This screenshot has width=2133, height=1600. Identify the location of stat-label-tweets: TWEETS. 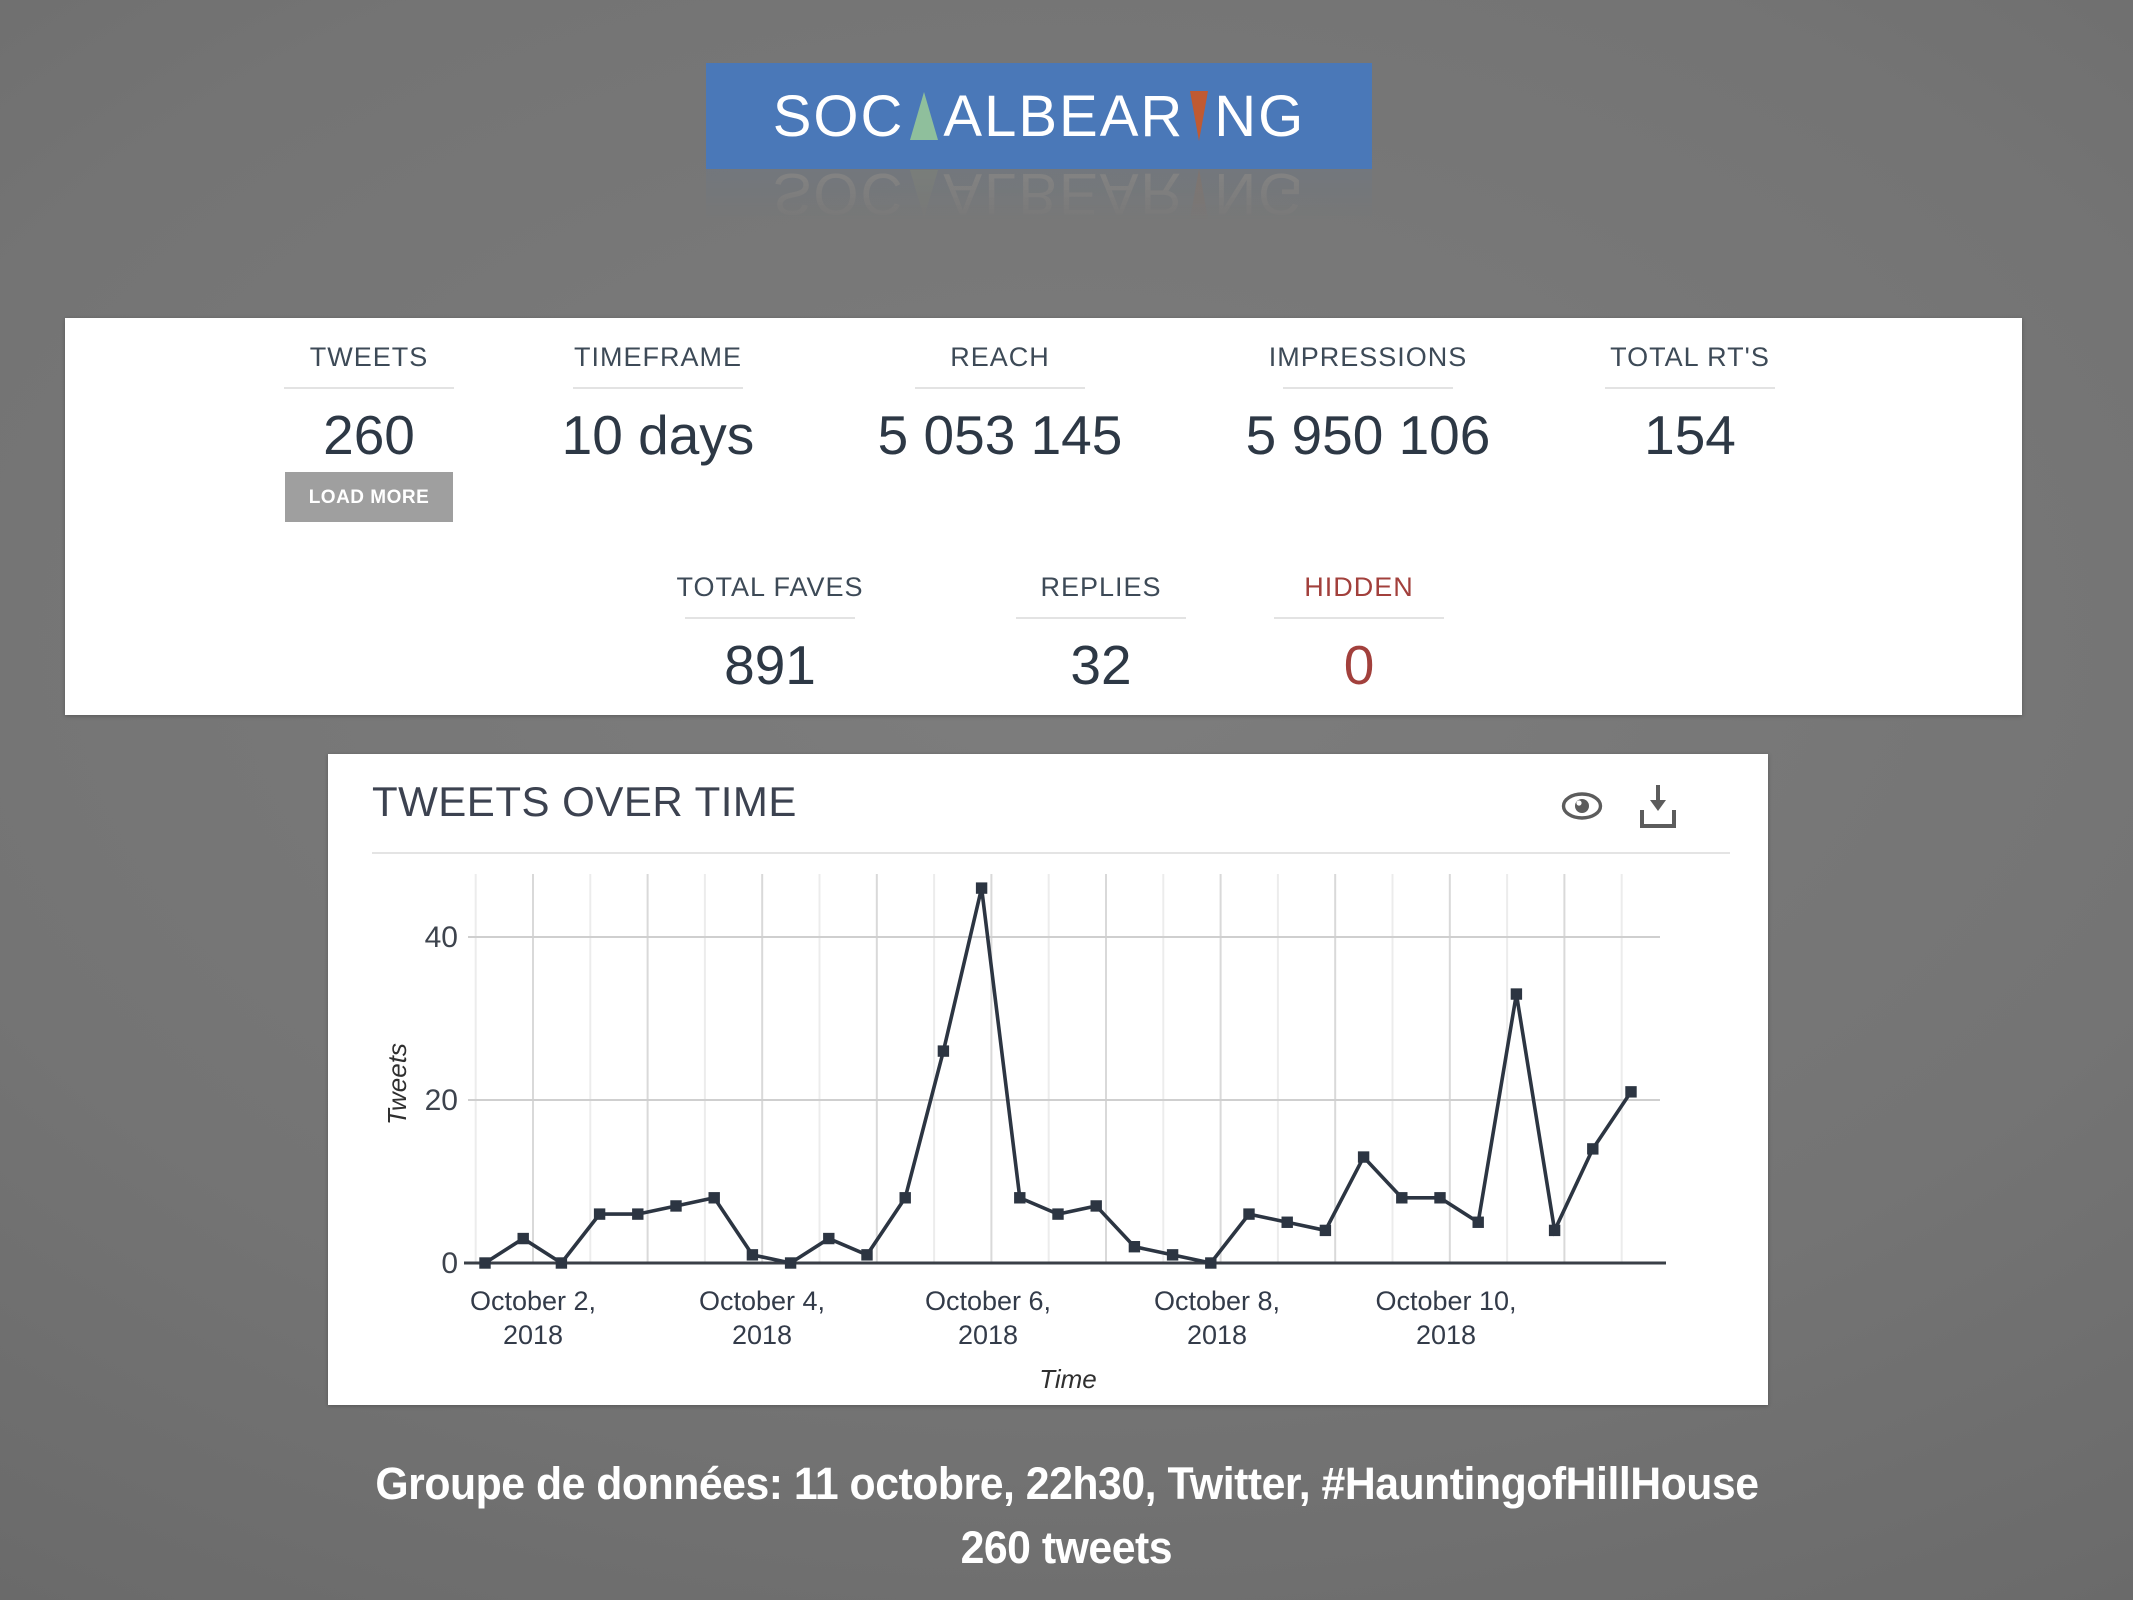
(369, 357).